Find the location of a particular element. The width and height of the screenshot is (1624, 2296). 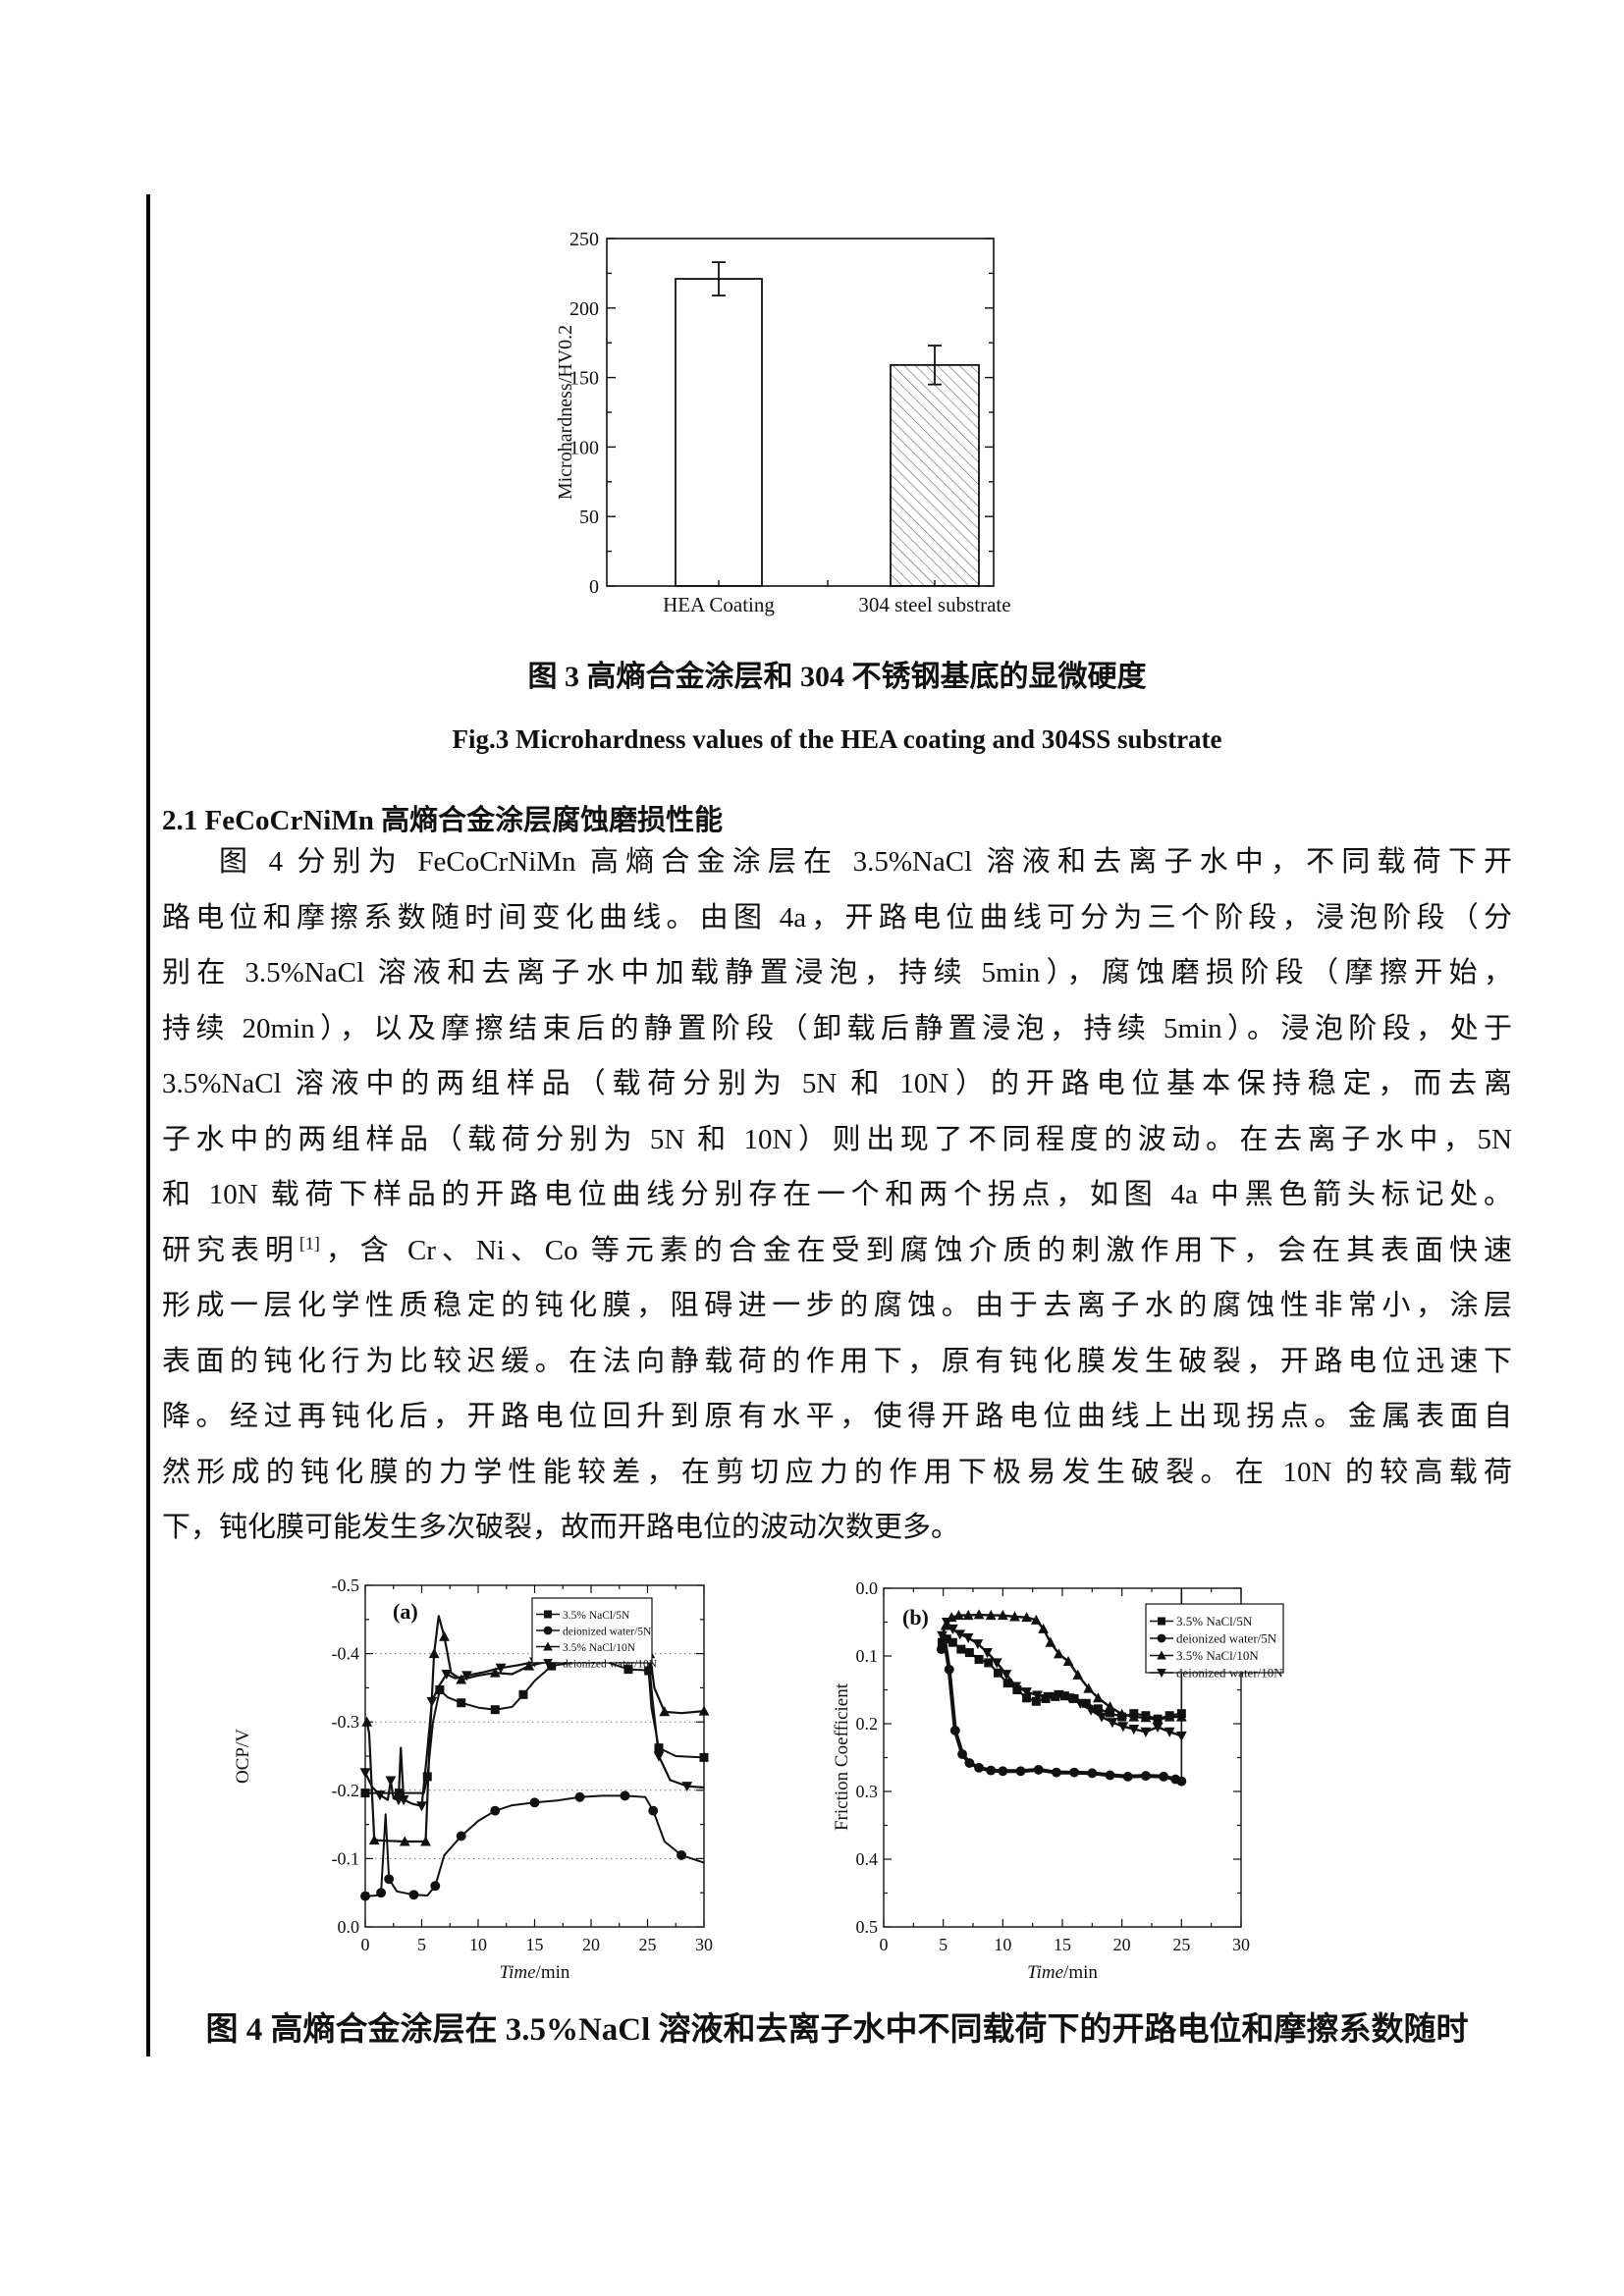

citation-superscript: [1] is located at coordinates (309, 1242).